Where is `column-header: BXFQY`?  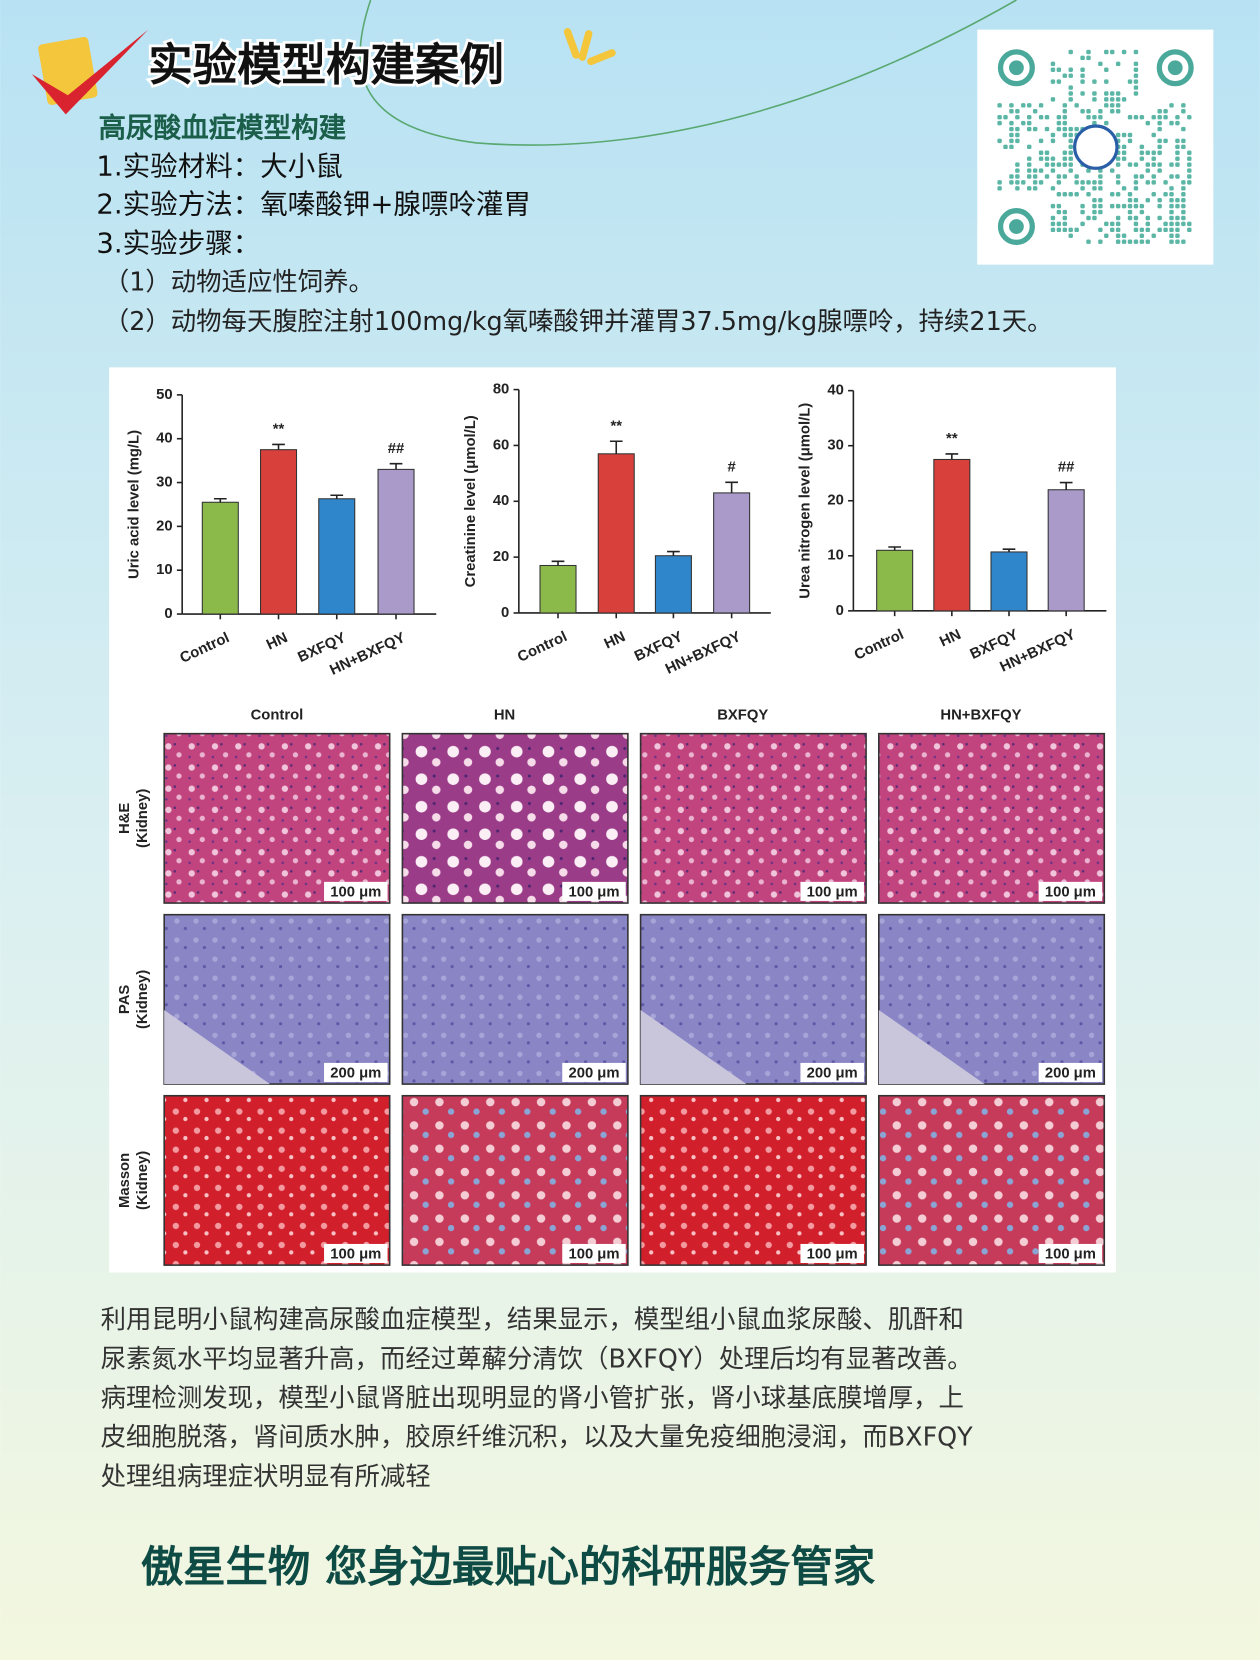 column-header: BXFQY is located at coordinates (742, 716).